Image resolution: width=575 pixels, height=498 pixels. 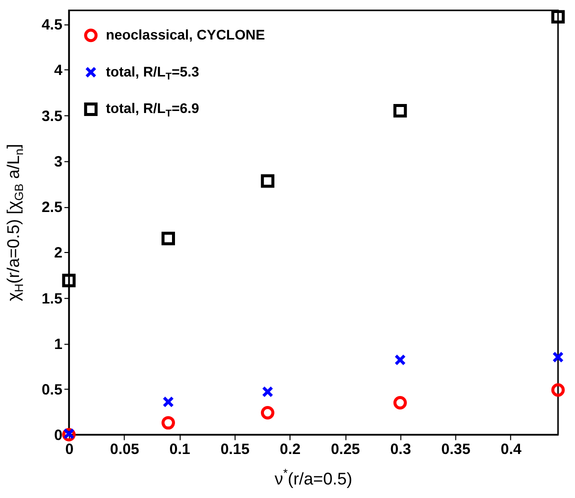 What do you see at coordinates (58, 344) in the screenshot?
I see `y-tick-label: 1` at bounding box center [58, 344].